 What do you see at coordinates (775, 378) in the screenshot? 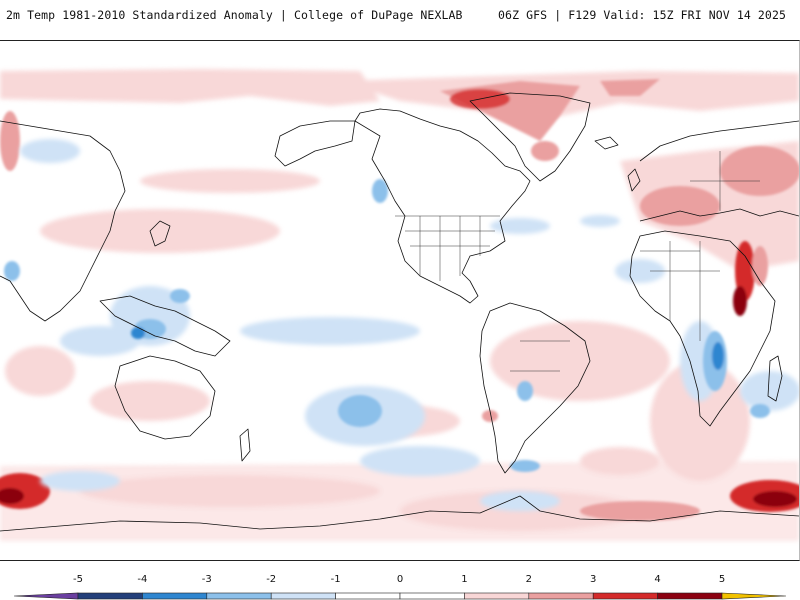
I see `coastline-madagascar` at bounding box center [775, 378].